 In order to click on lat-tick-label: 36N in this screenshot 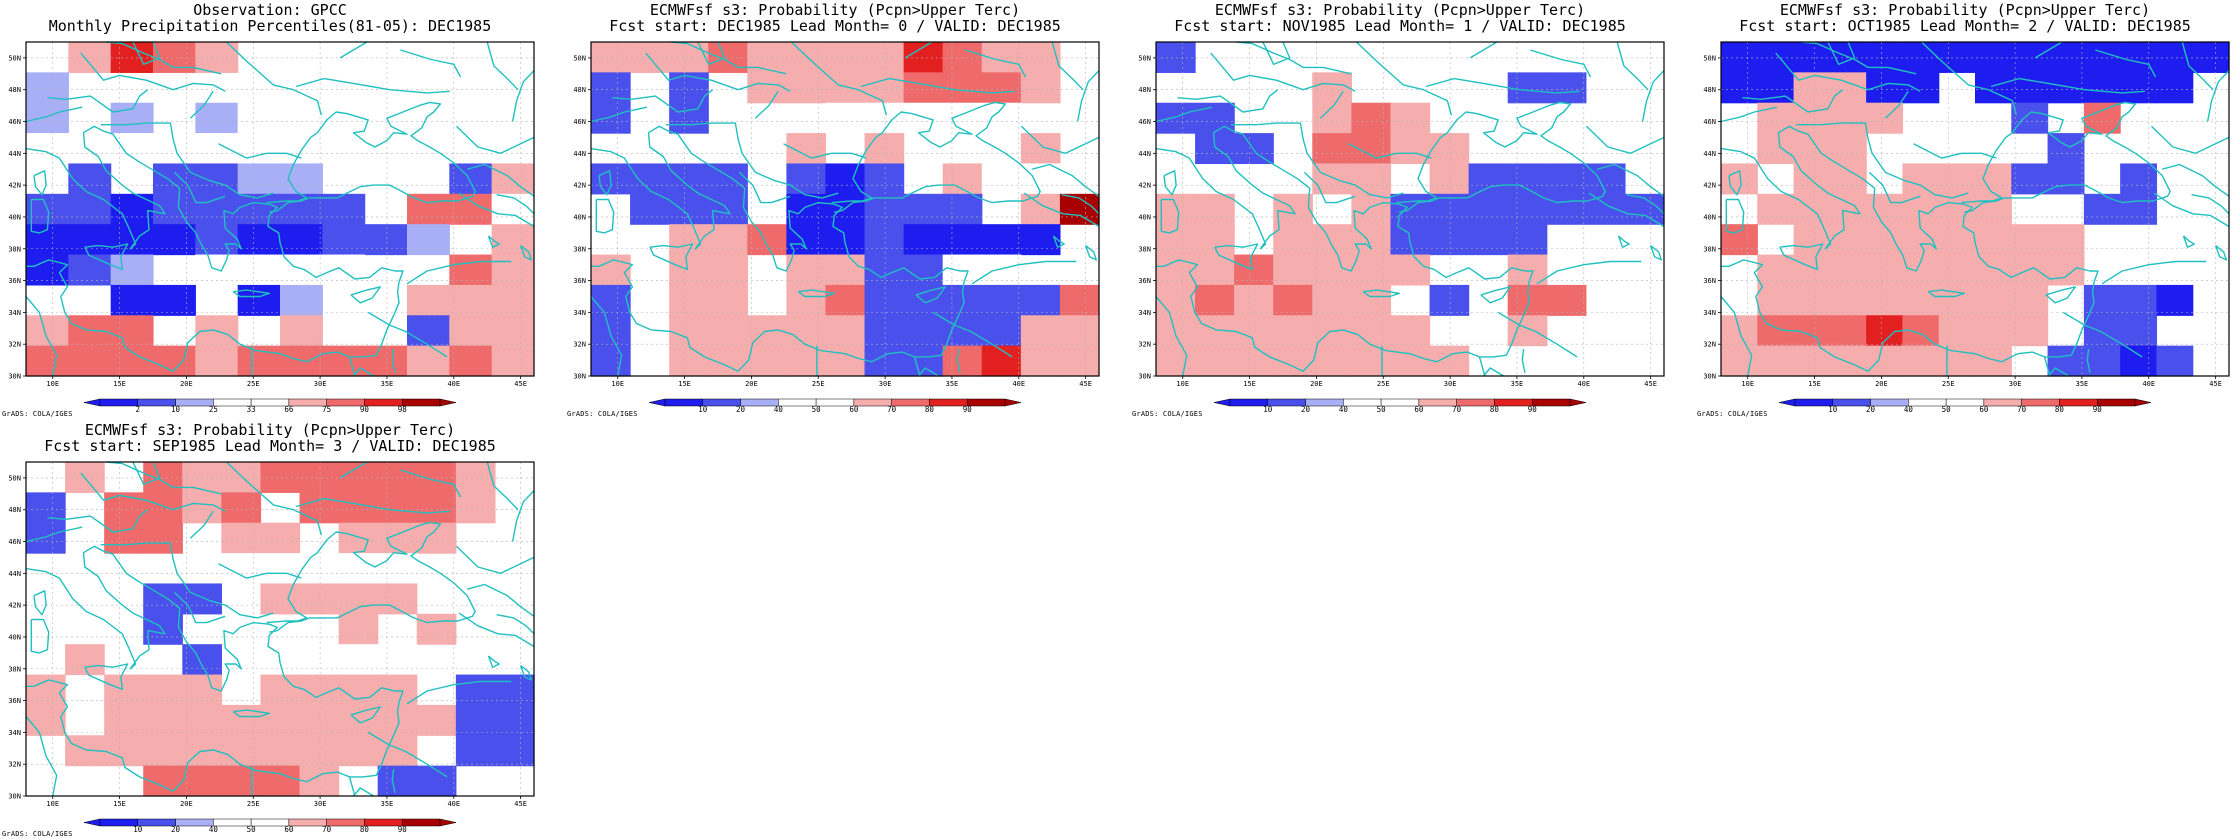, I will do `click(14, 701)`.